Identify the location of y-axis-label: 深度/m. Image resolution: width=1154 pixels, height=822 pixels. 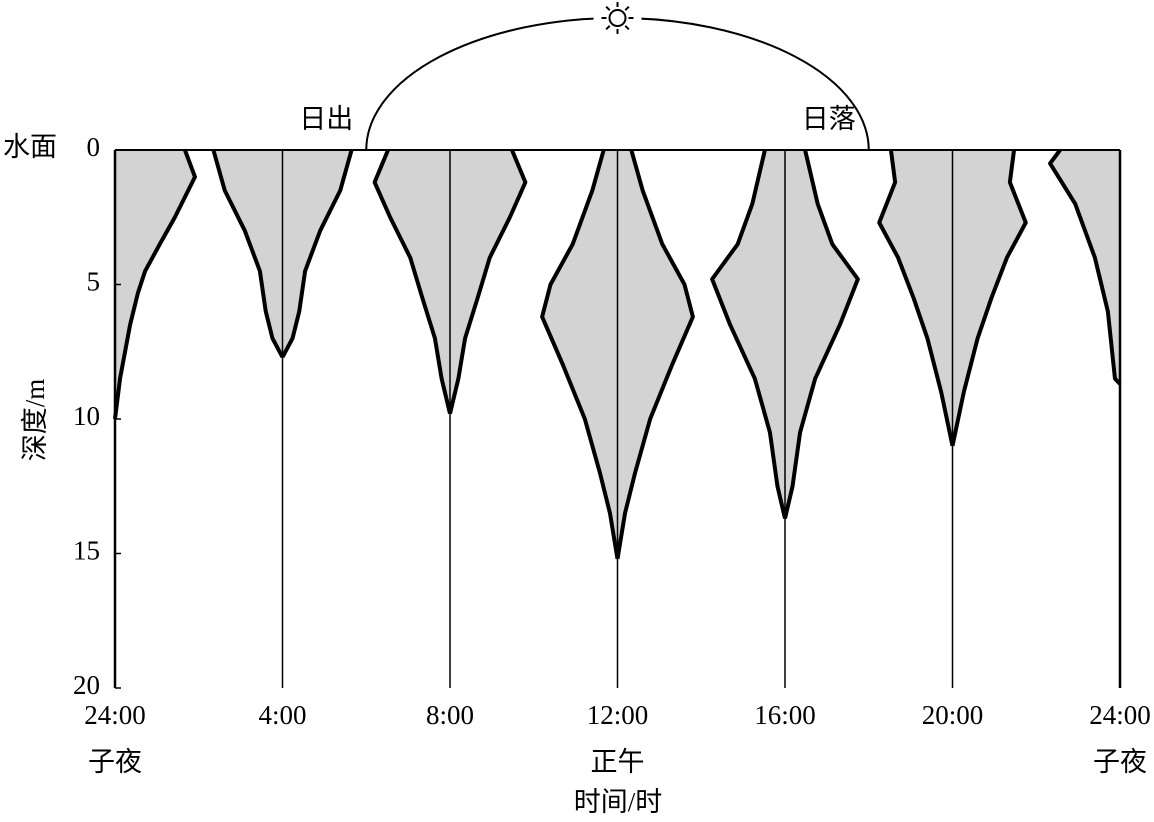
(35, 420).